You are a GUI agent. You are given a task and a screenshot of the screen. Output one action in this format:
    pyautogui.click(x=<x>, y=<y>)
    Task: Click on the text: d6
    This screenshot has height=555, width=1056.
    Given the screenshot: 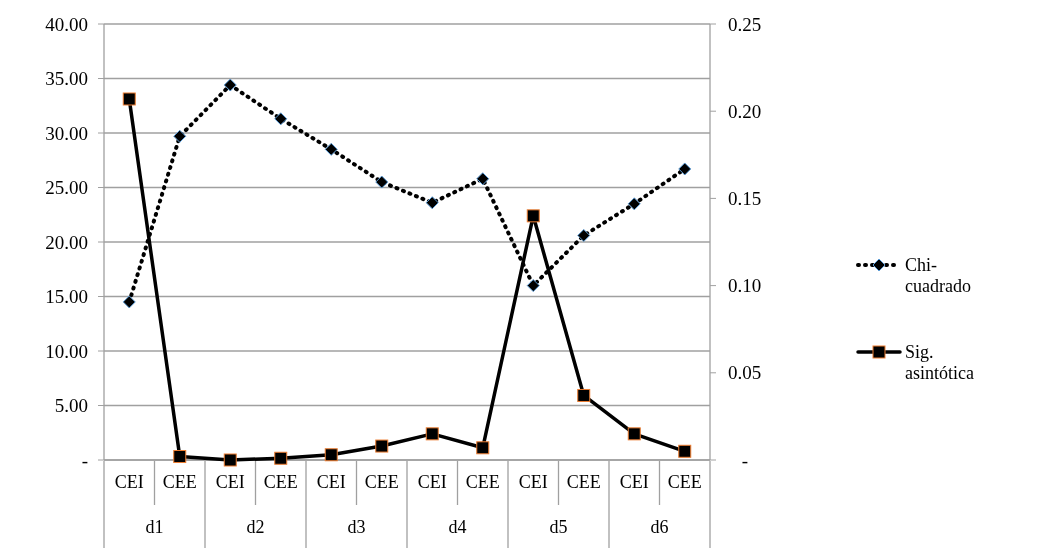 What is the action you would take?
    pyautogui.click(x=659, y=527)
    